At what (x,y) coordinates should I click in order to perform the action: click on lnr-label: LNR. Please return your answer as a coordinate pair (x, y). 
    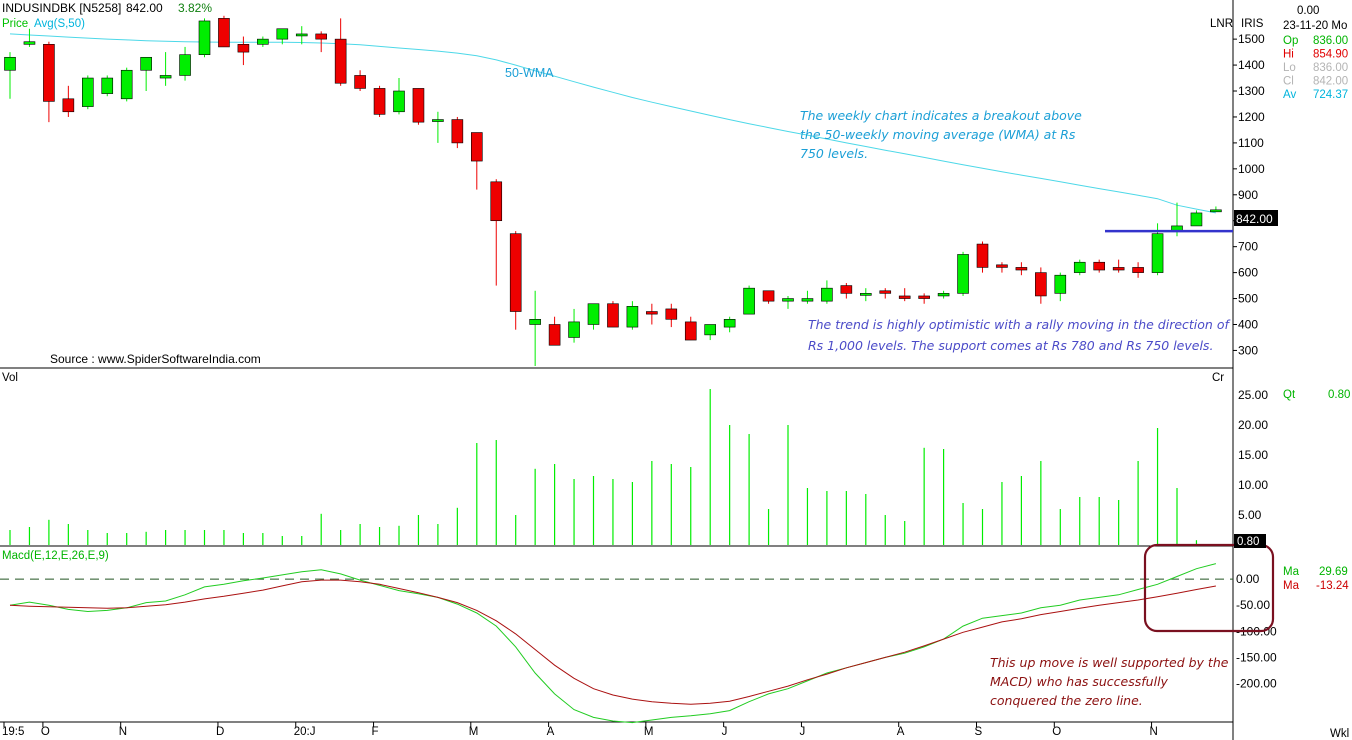
    Looking at the image, I should click on (1221, 24).